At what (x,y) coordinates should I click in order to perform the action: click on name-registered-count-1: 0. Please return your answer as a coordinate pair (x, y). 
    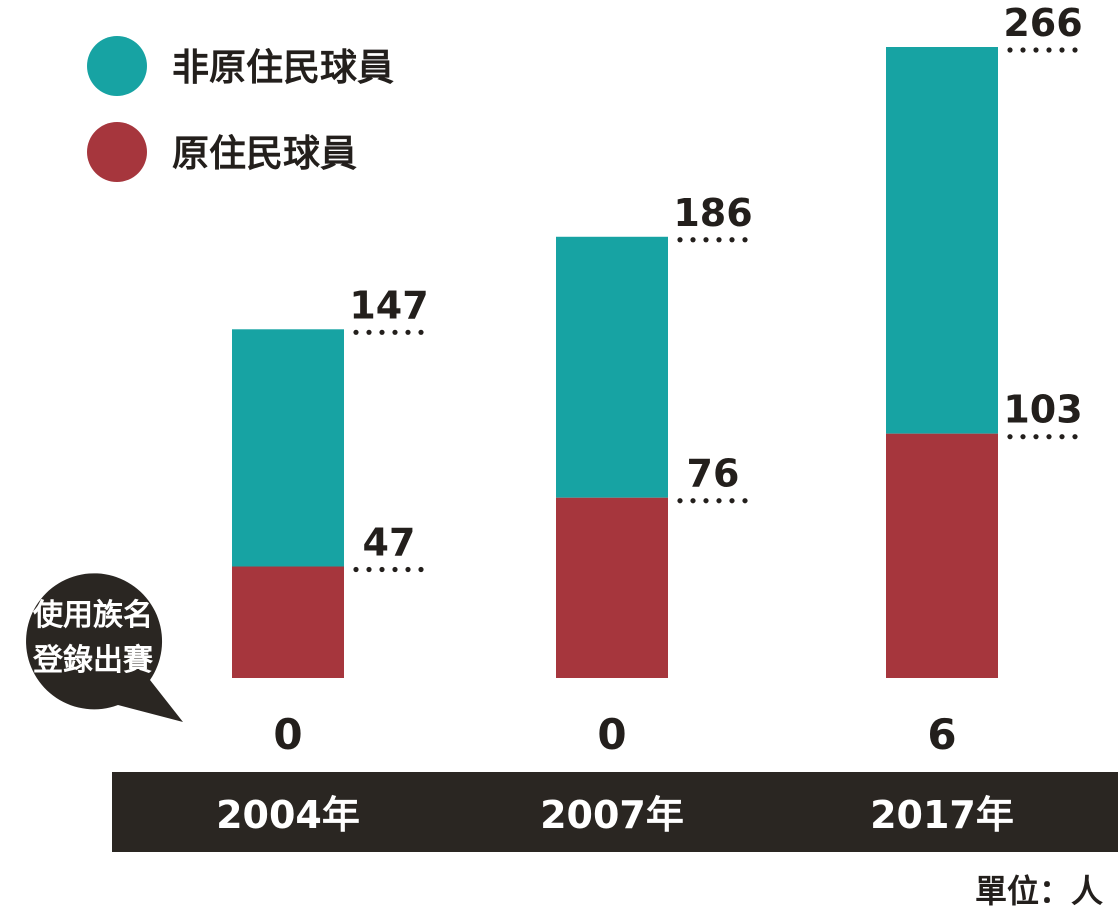
    Looking at the image, I should click on (611, 734).